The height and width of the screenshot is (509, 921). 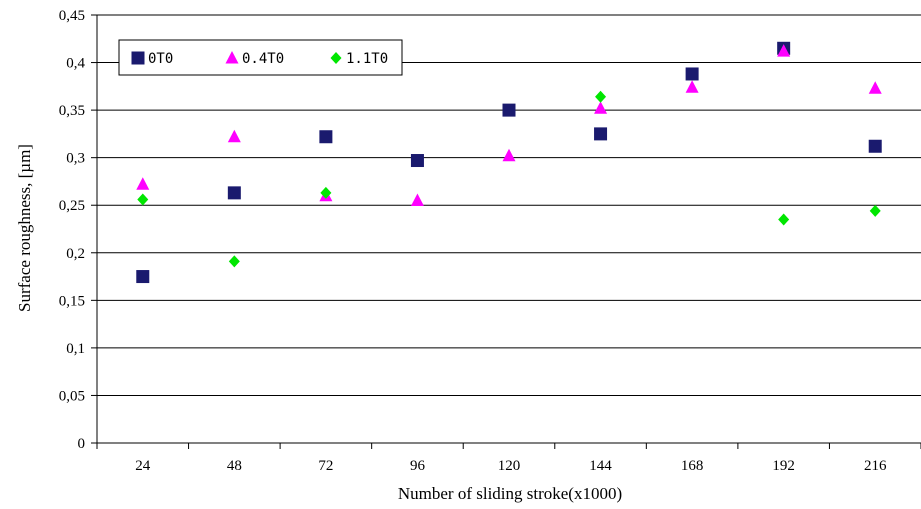 What do you see at coordinates (72, 206) in the screenshot?
I see `y-tick-label: 0,25` at bounding box center [72, 206].